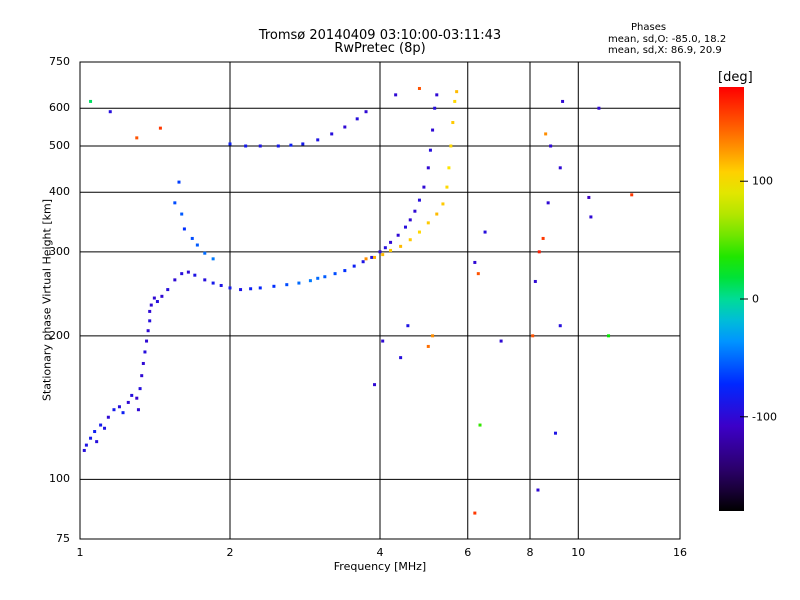  I want to click on y-tick-label: 200, so click(59, 335).